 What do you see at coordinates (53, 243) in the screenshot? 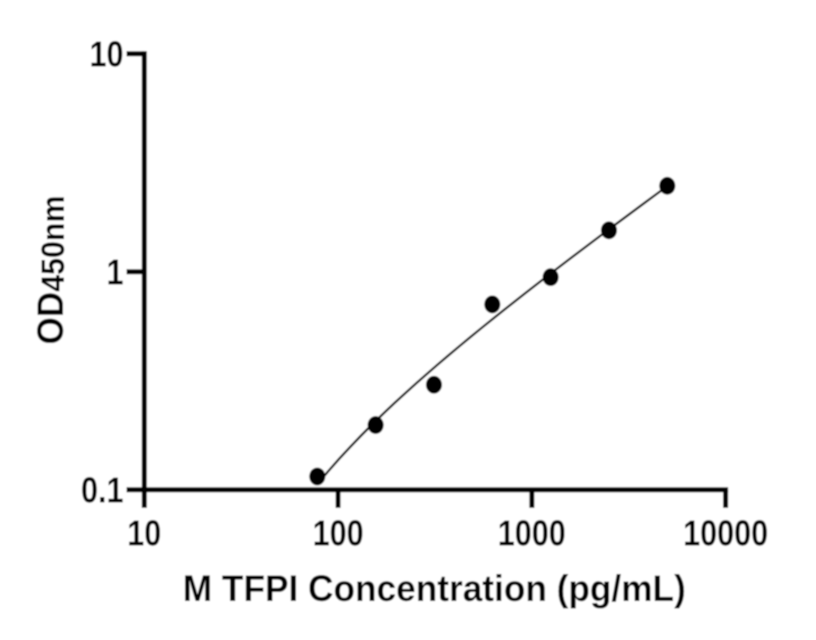
I see `y-axis-title-subscript: 450nm` at bounding box center [53, 243].